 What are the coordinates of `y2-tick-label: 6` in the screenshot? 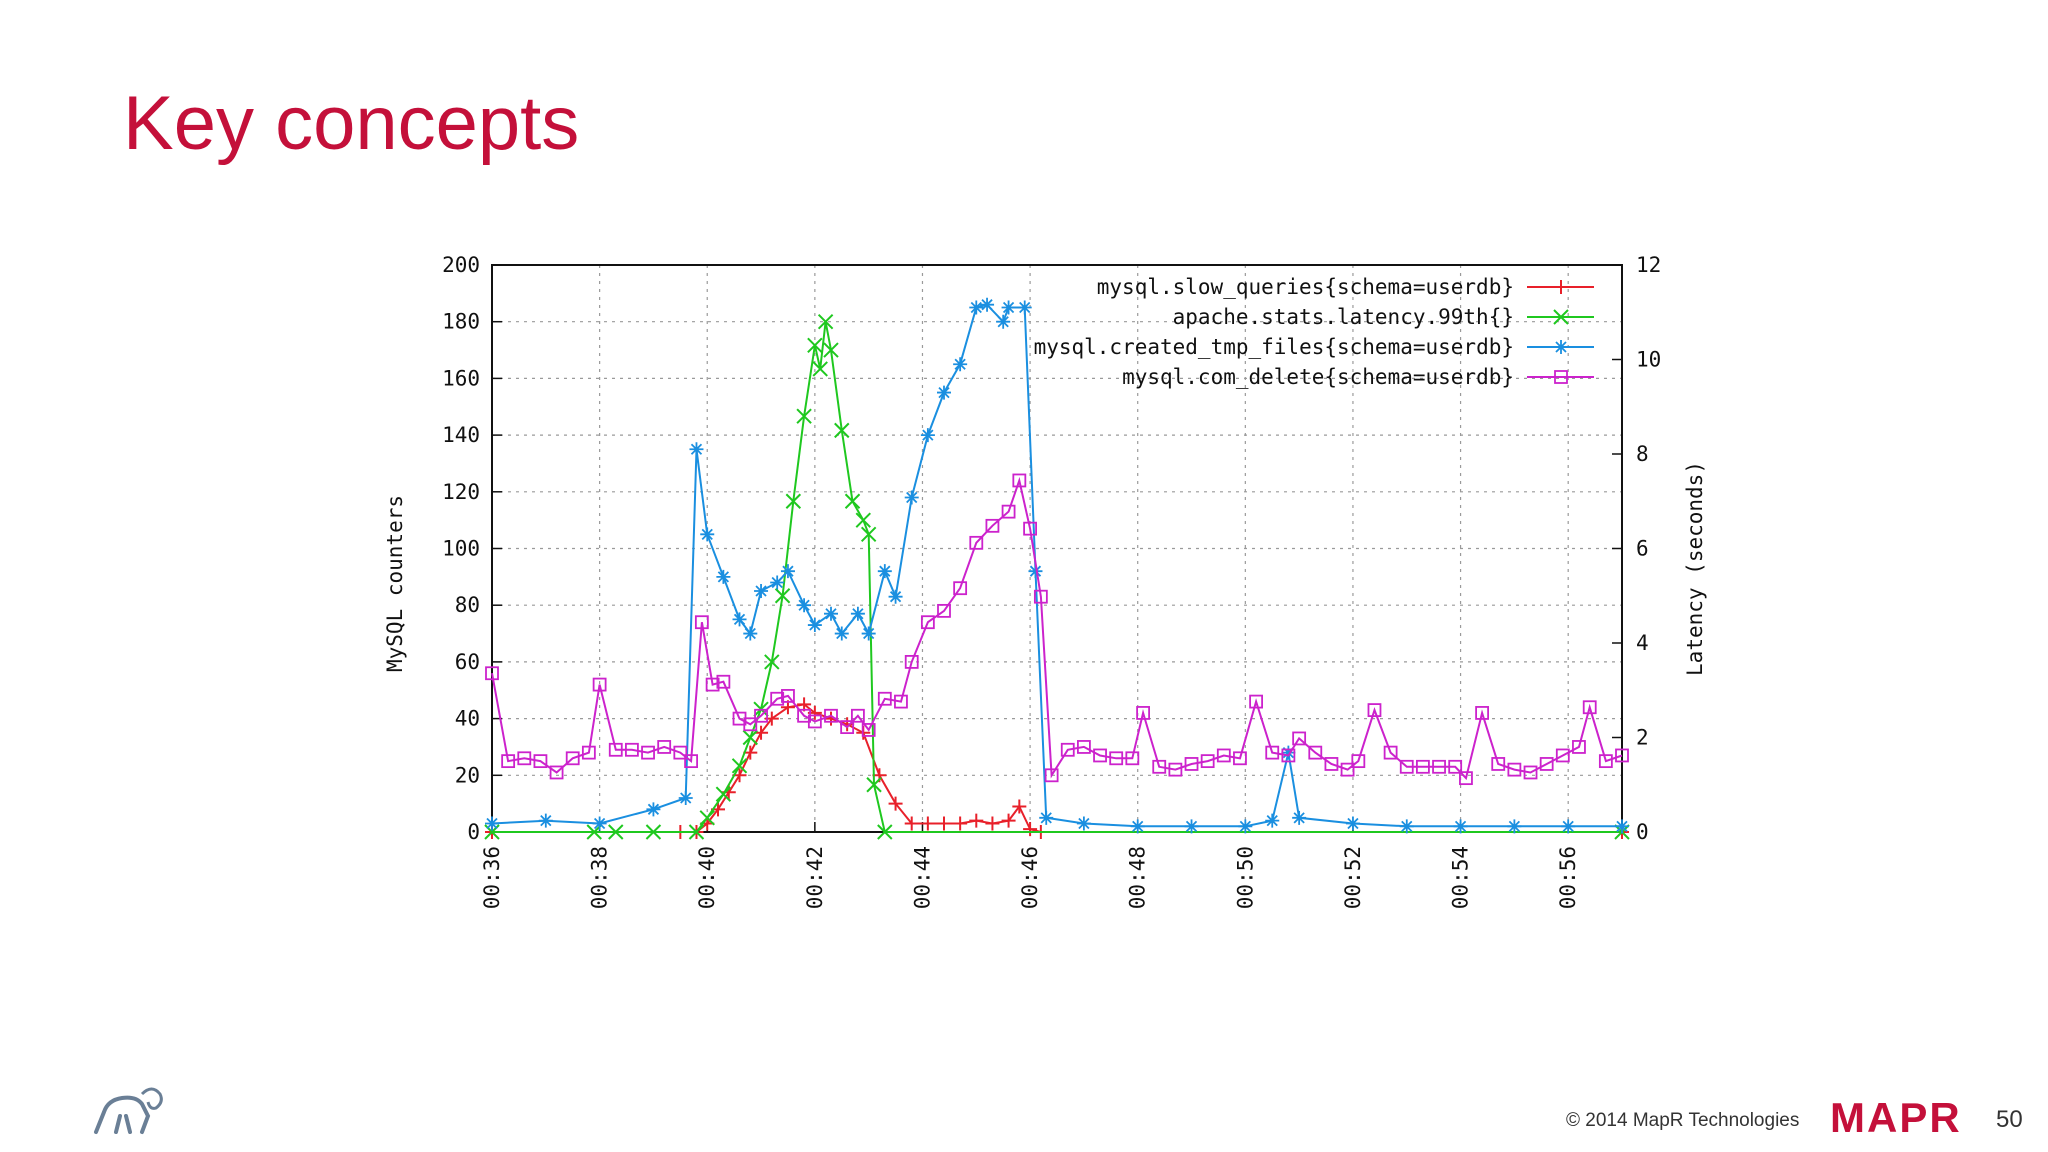 It's located at (1642, 549).